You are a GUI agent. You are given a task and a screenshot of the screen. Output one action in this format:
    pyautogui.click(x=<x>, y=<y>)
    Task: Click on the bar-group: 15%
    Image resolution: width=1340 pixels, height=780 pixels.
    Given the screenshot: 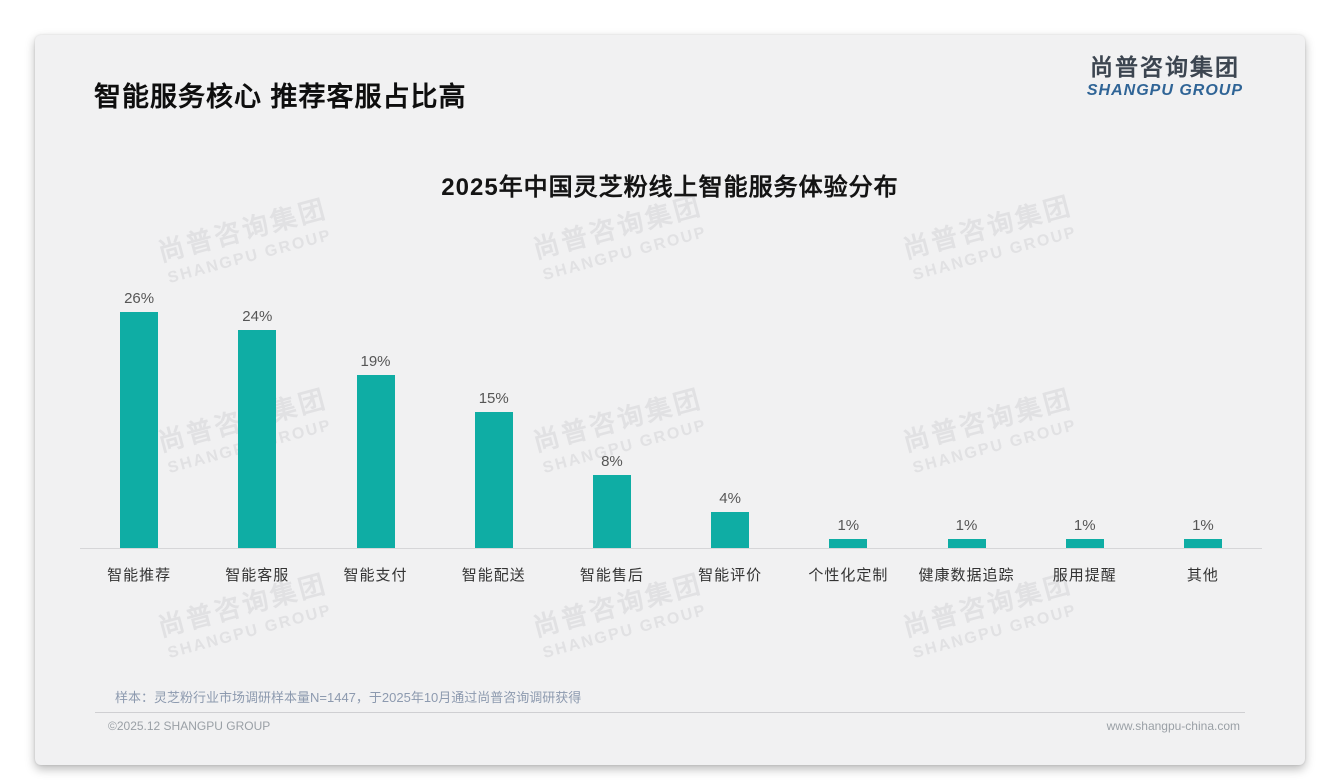 What is the action you would take?
    pyautogui.click(x=494, y=413)
    